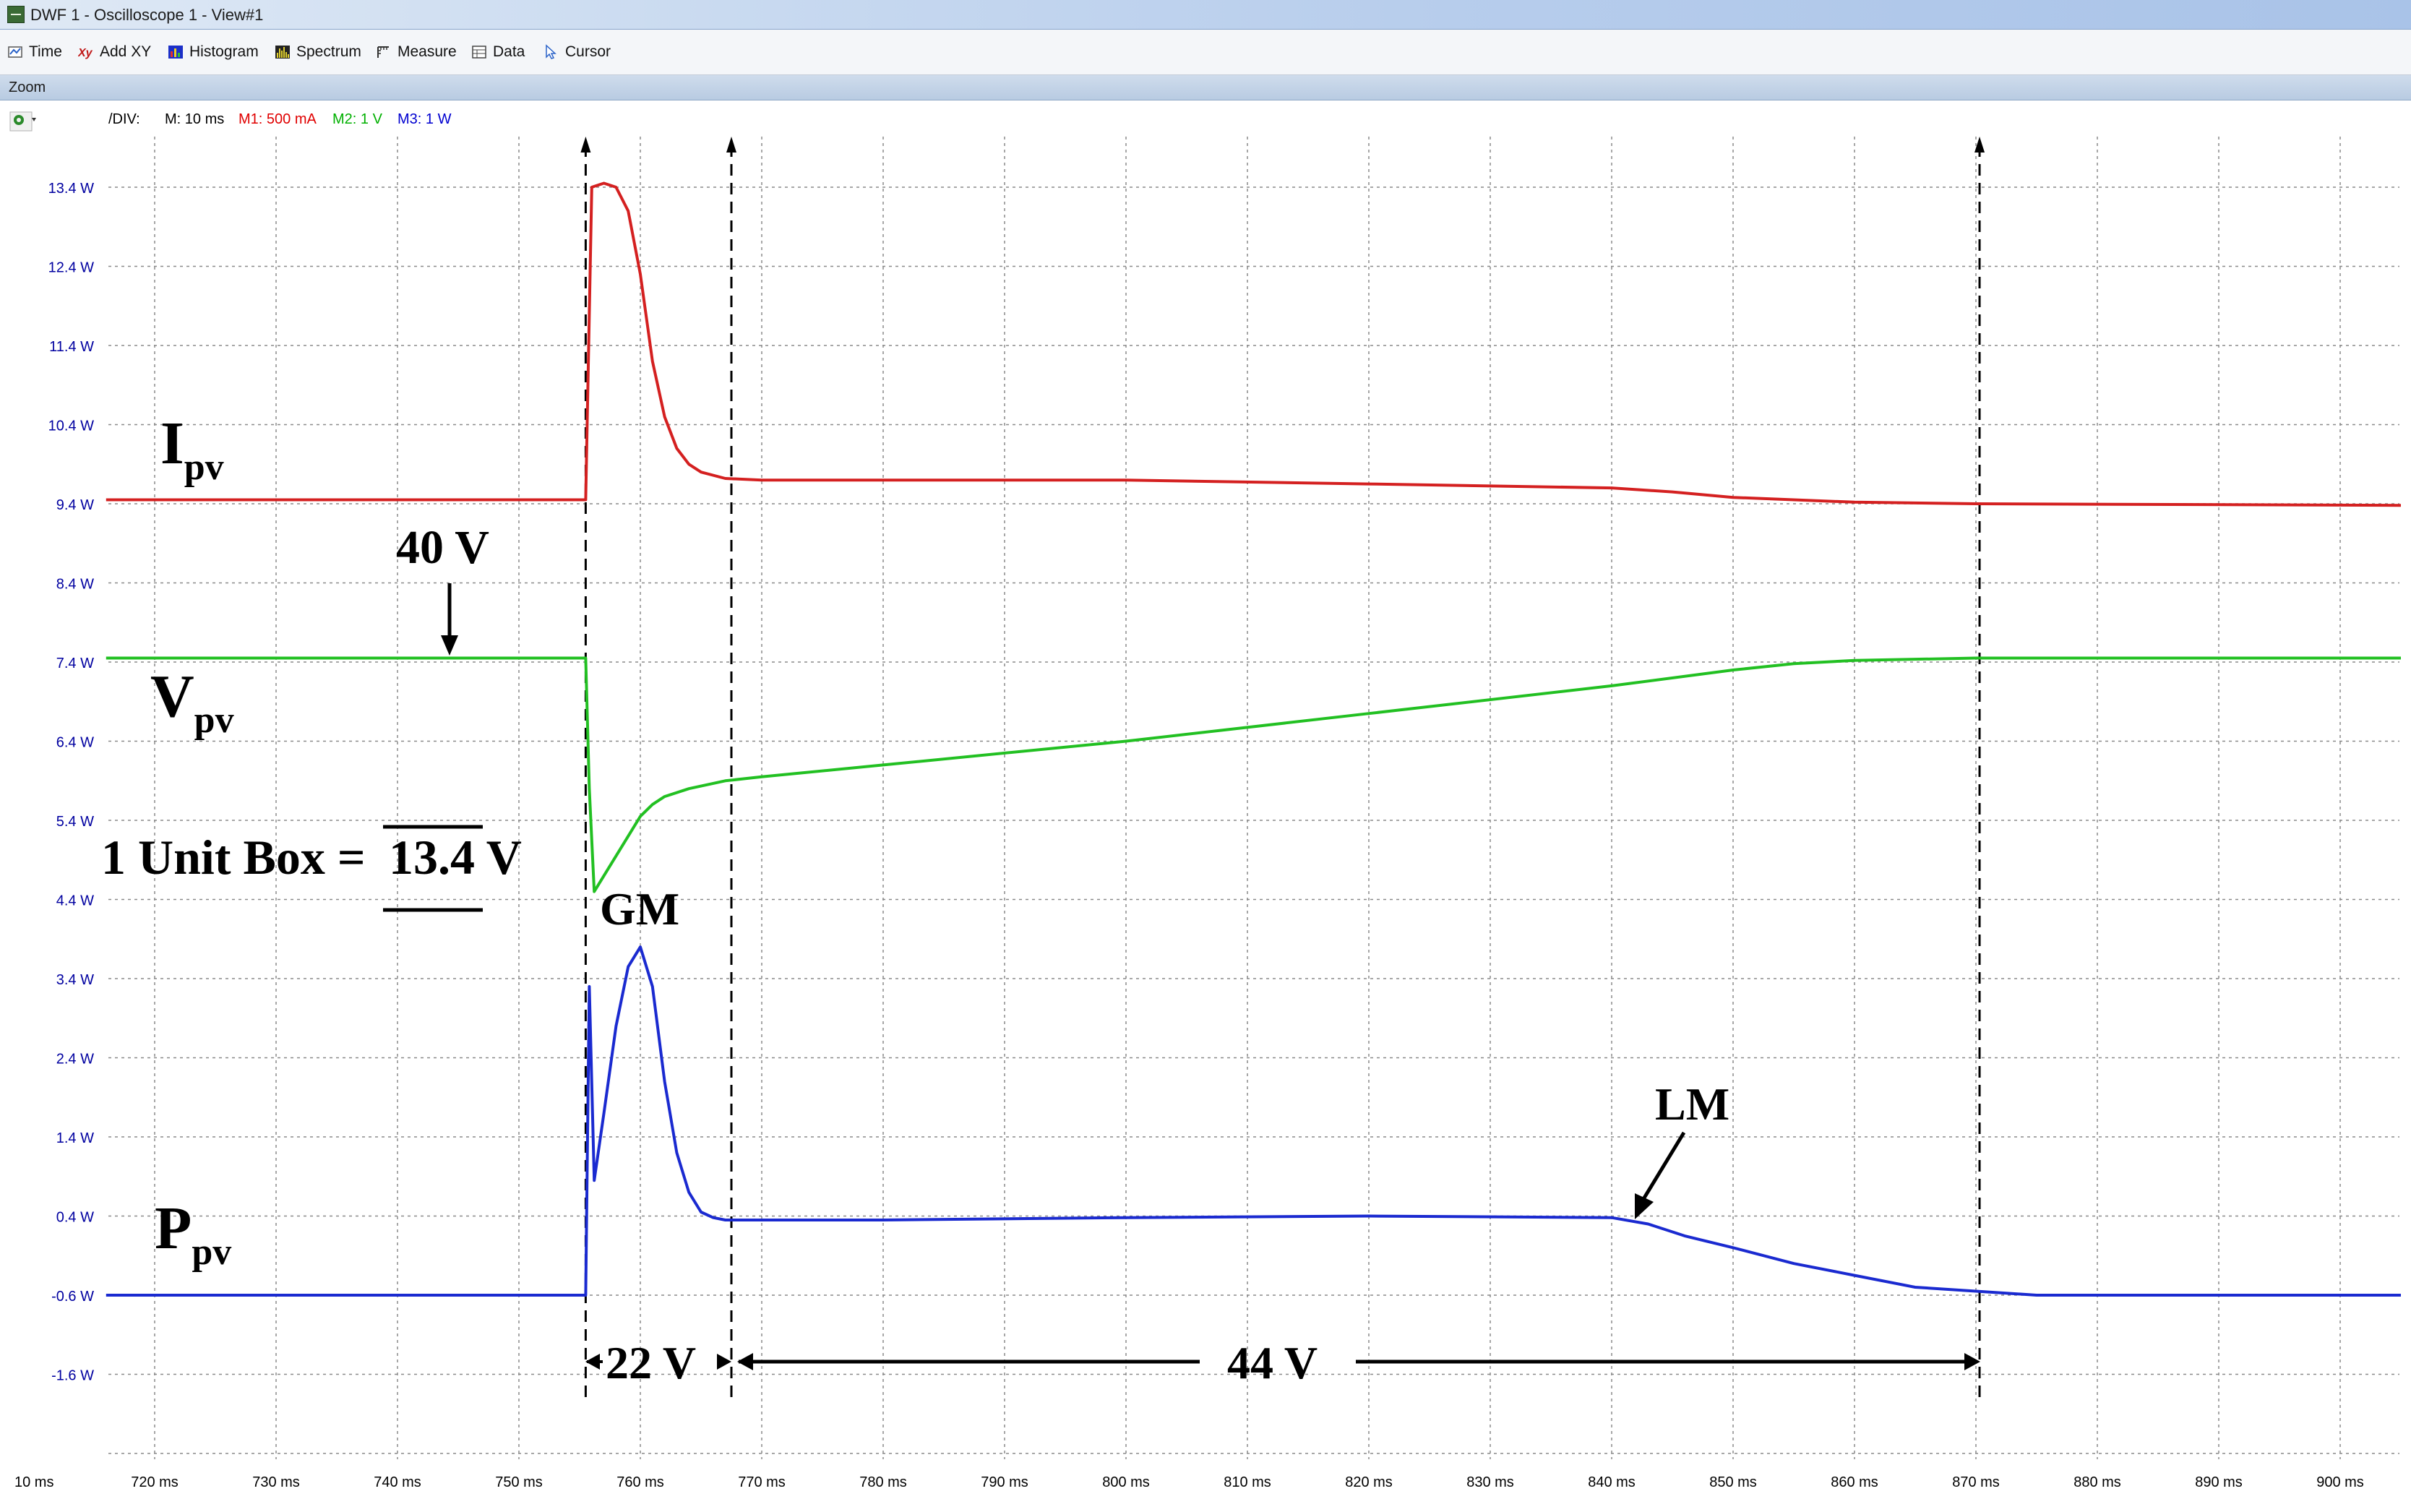  I want to click on x-tick-label: 780 ms, so click(883, 1482).